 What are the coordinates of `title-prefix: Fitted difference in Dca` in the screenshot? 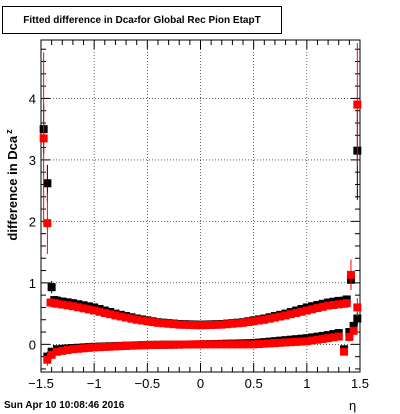 It's located at (78, 20).